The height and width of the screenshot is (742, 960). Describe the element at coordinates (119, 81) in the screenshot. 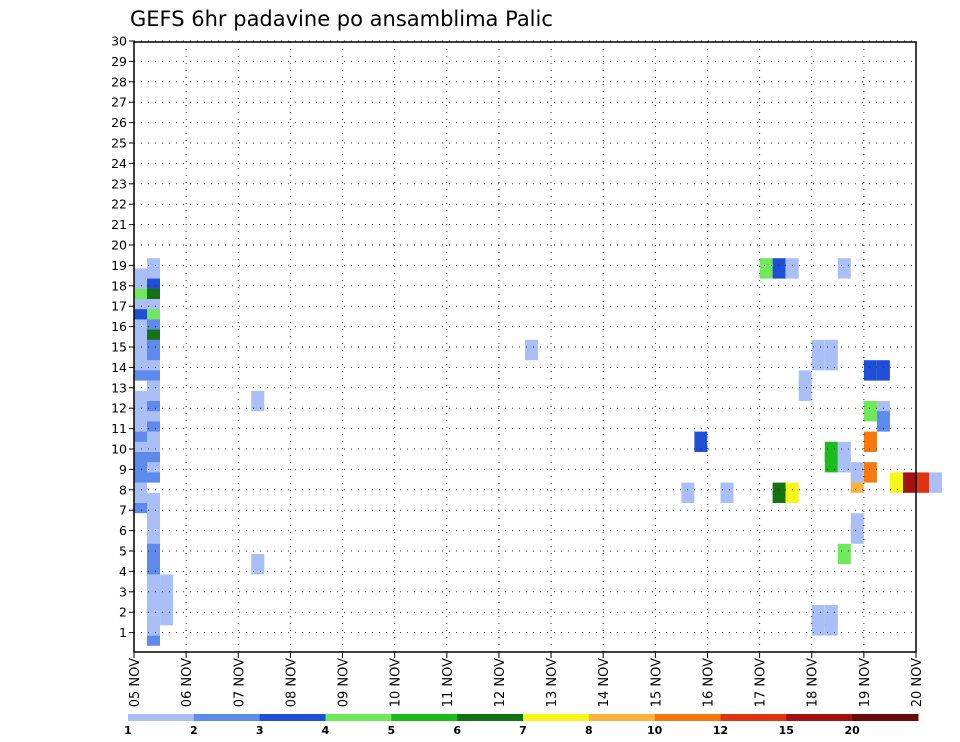

I see `y-tick-label: 28` at that location.